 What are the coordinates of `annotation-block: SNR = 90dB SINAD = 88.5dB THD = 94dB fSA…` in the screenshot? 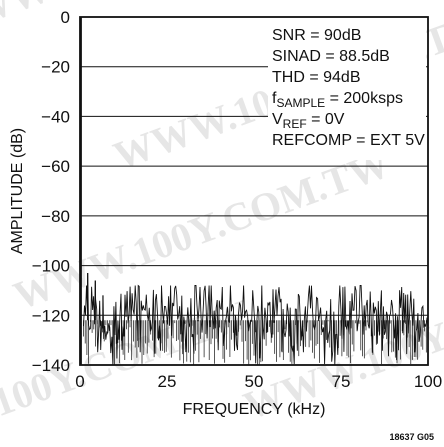 It's located at (347, 91).